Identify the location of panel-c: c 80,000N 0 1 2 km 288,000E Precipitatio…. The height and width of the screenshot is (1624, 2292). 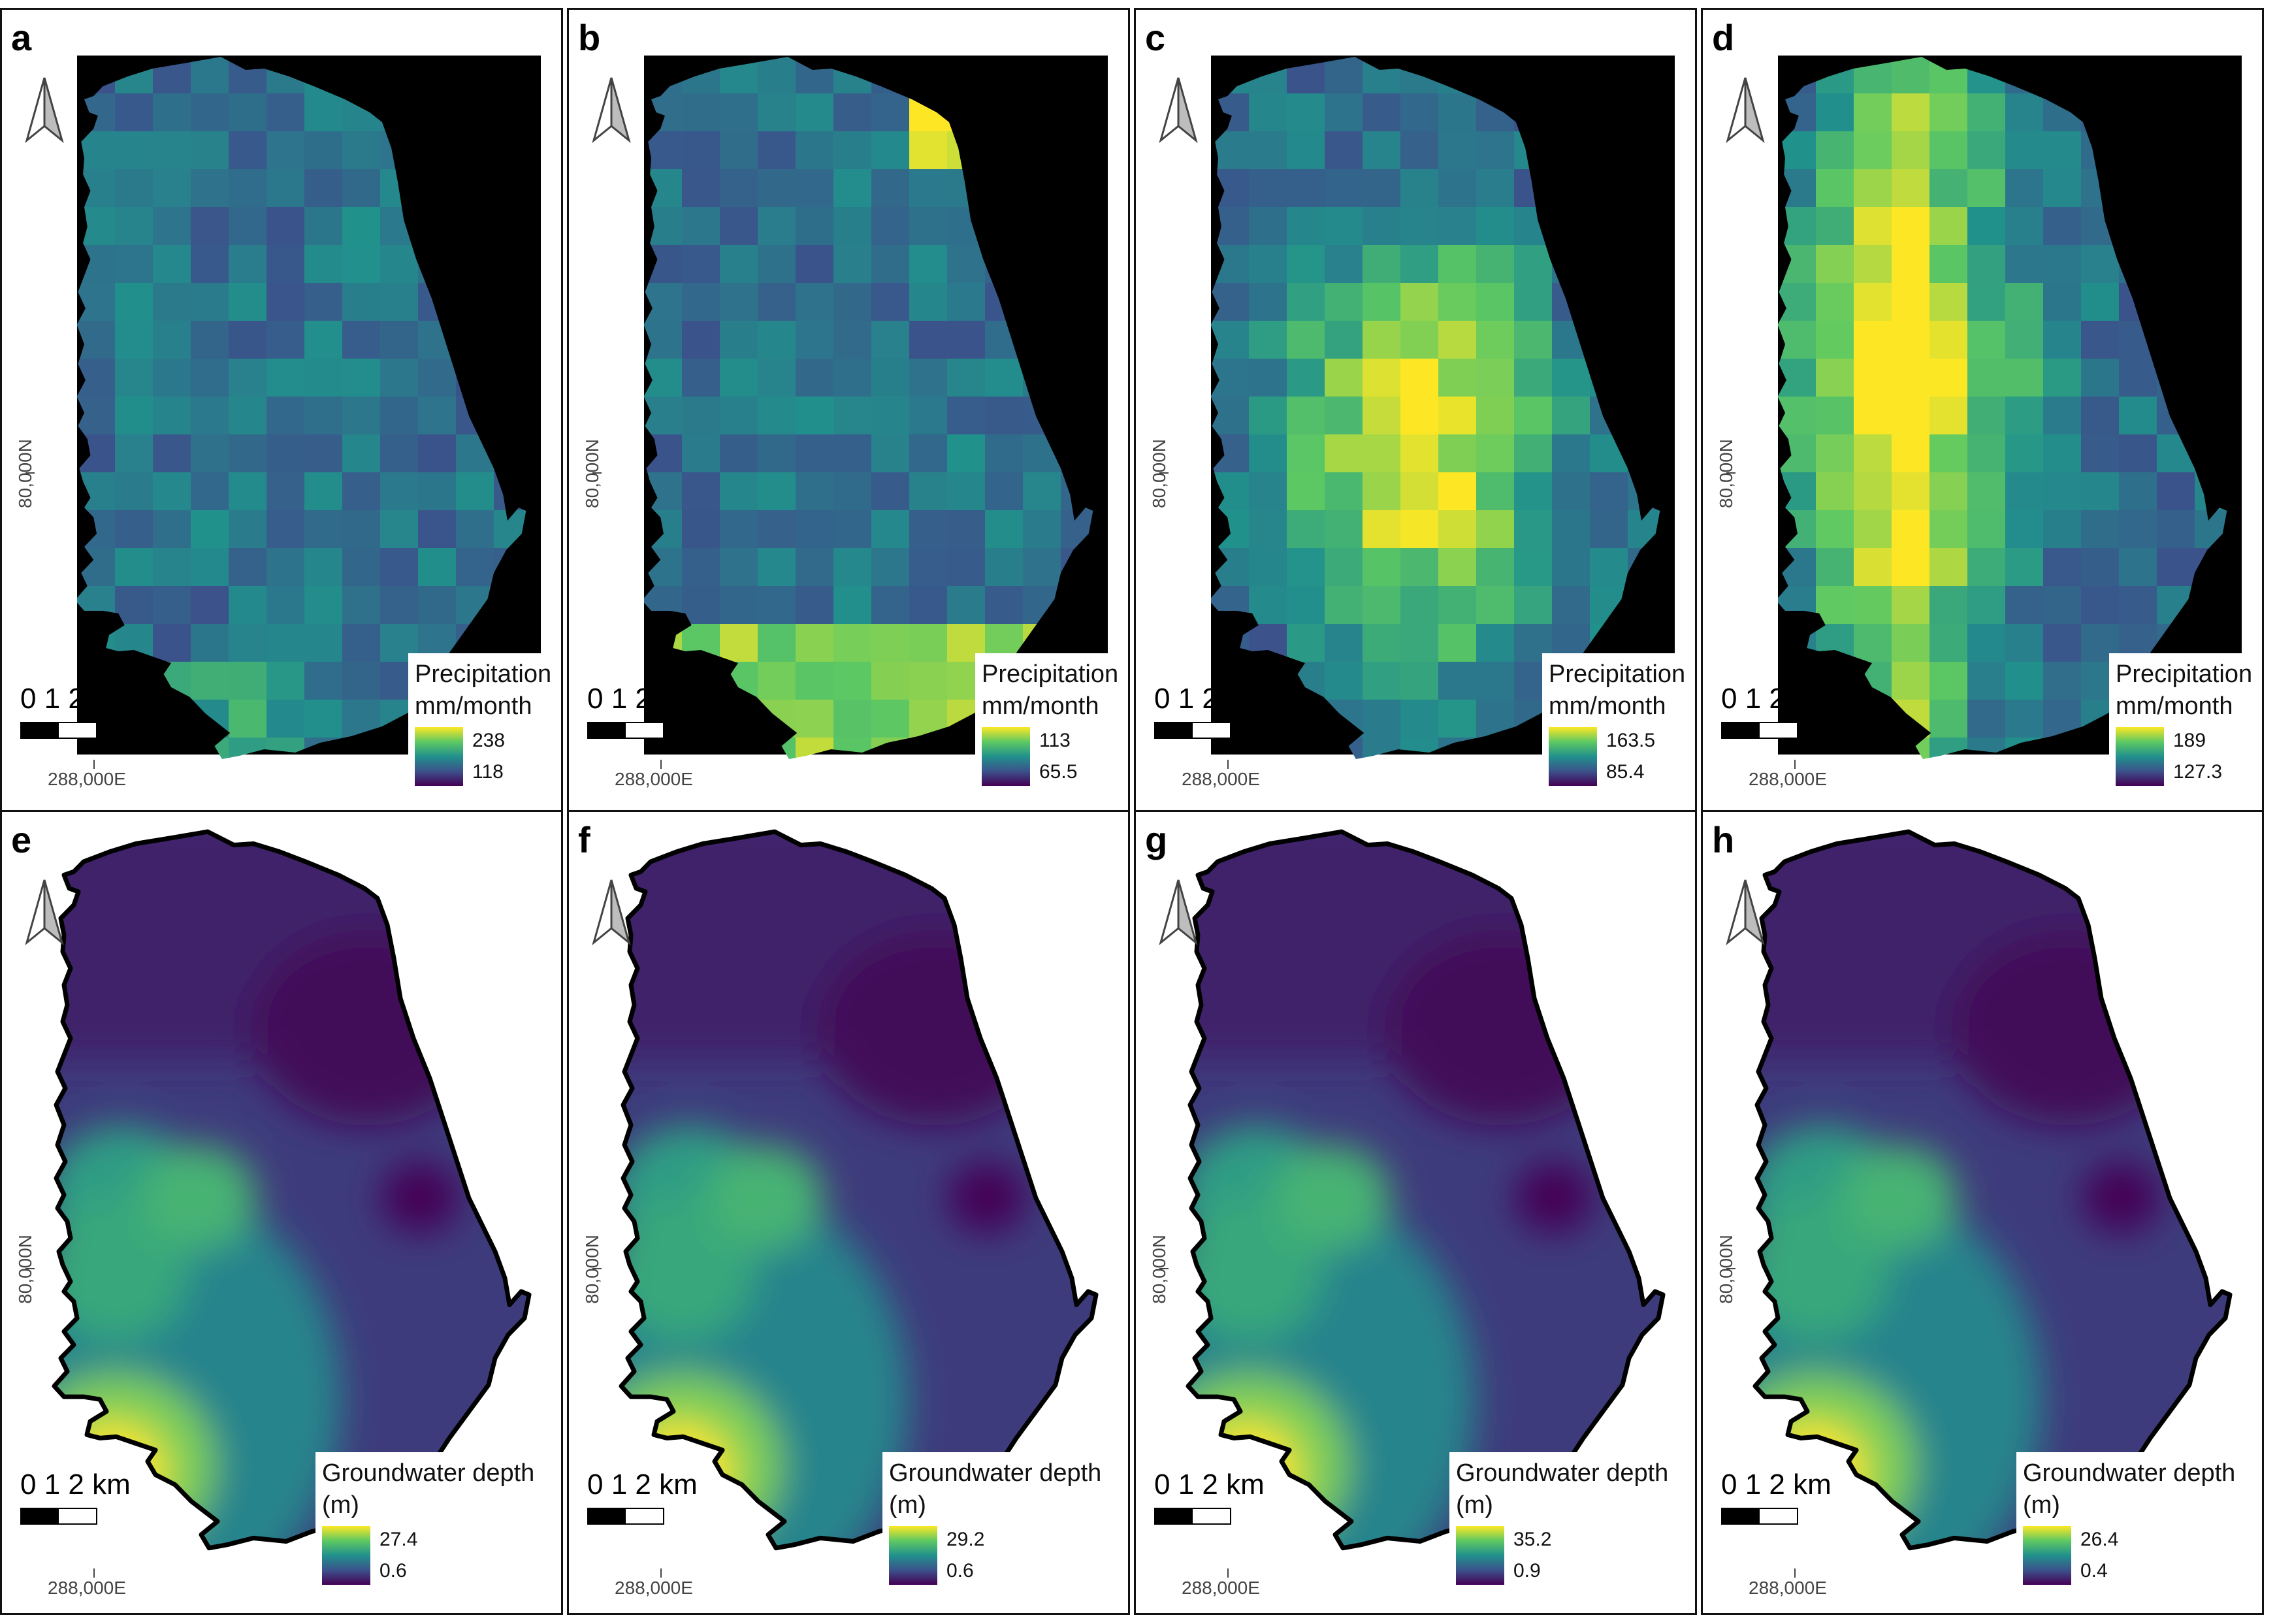
(1416, 410).